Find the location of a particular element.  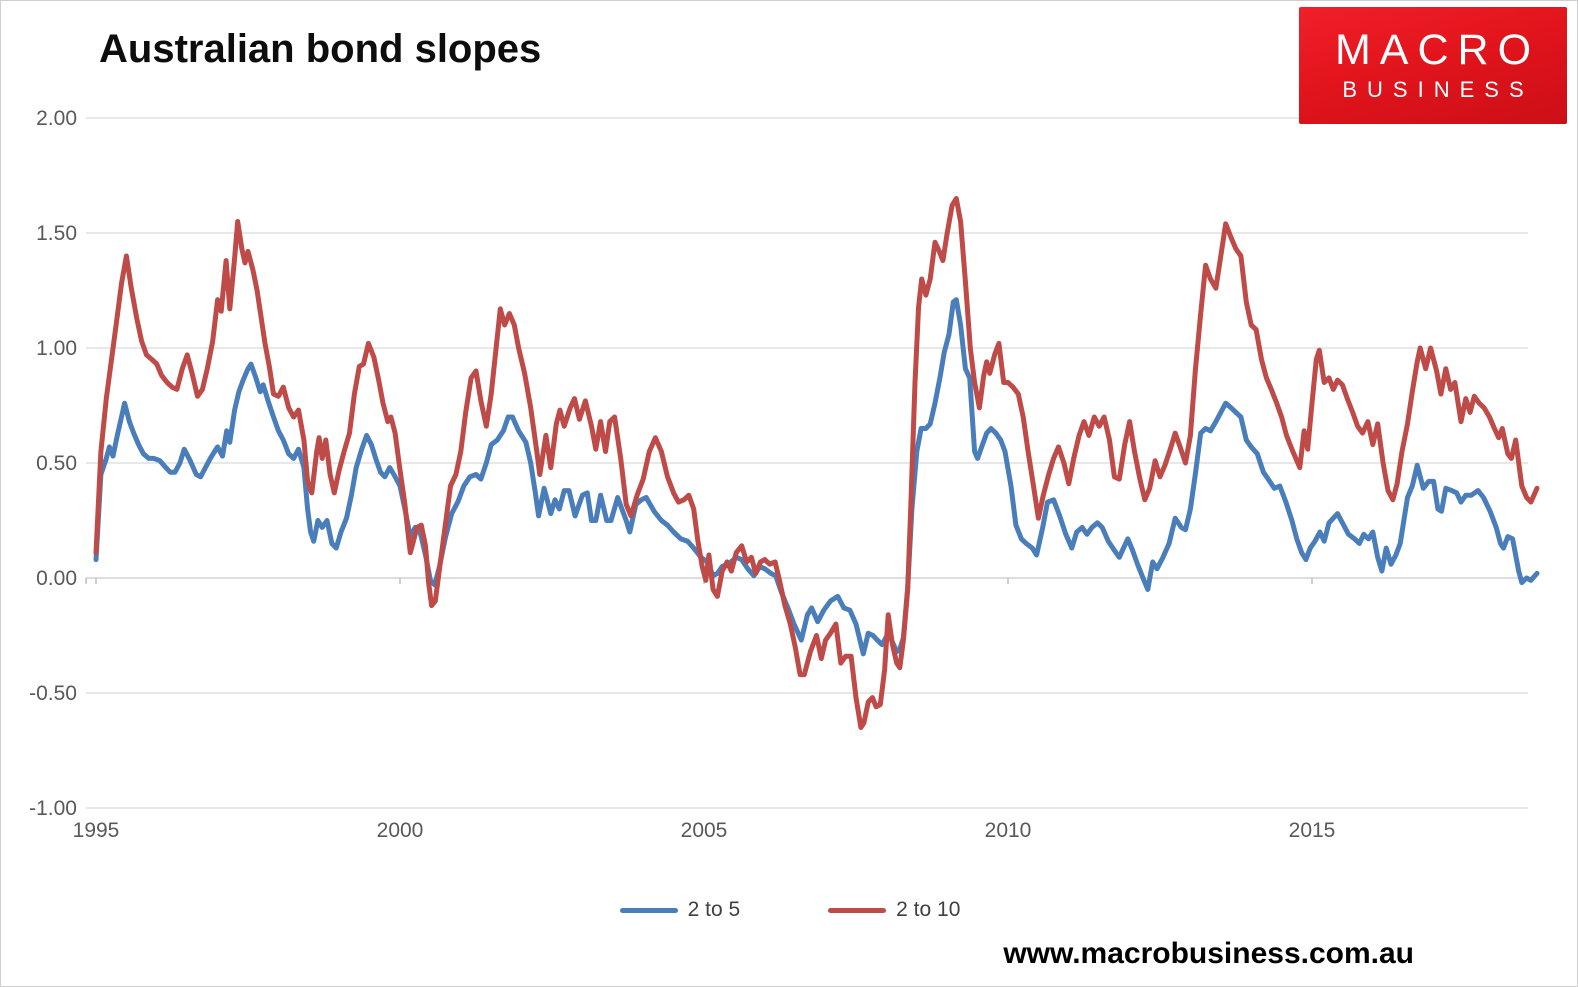

x-axis-label: 2015 is located at coordinates (1312, 830).